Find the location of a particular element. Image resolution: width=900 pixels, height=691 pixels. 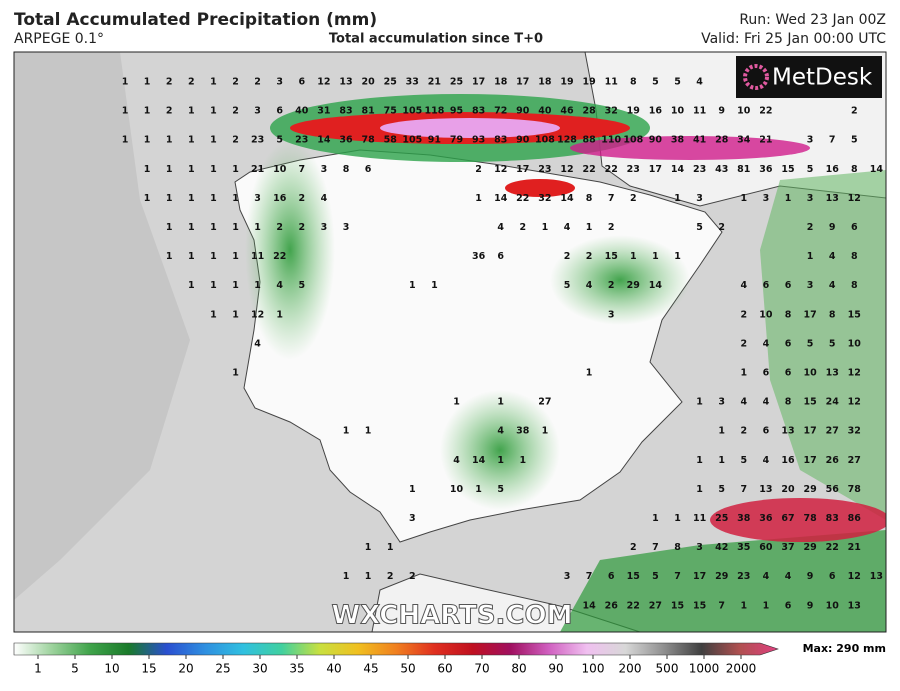

station-value: 34 is located at coordinates (744, 140).